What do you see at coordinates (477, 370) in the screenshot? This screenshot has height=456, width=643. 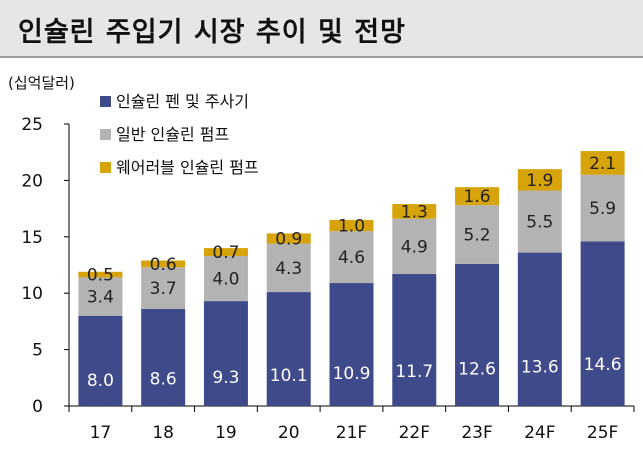 I see `data-label: 12.6` at bounding box center [477, 370].